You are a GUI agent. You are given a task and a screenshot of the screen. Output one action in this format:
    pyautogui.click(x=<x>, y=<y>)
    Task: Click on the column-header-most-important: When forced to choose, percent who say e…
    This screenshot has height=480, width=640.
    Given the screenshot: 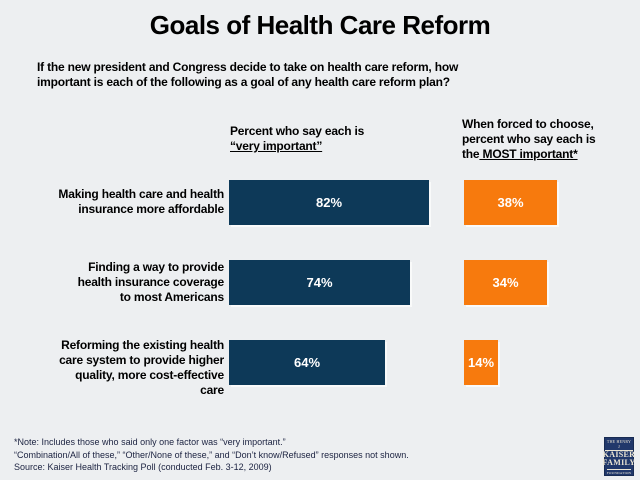 What is the action you would take?
    pyautogui.click(x=547, y=139)
    